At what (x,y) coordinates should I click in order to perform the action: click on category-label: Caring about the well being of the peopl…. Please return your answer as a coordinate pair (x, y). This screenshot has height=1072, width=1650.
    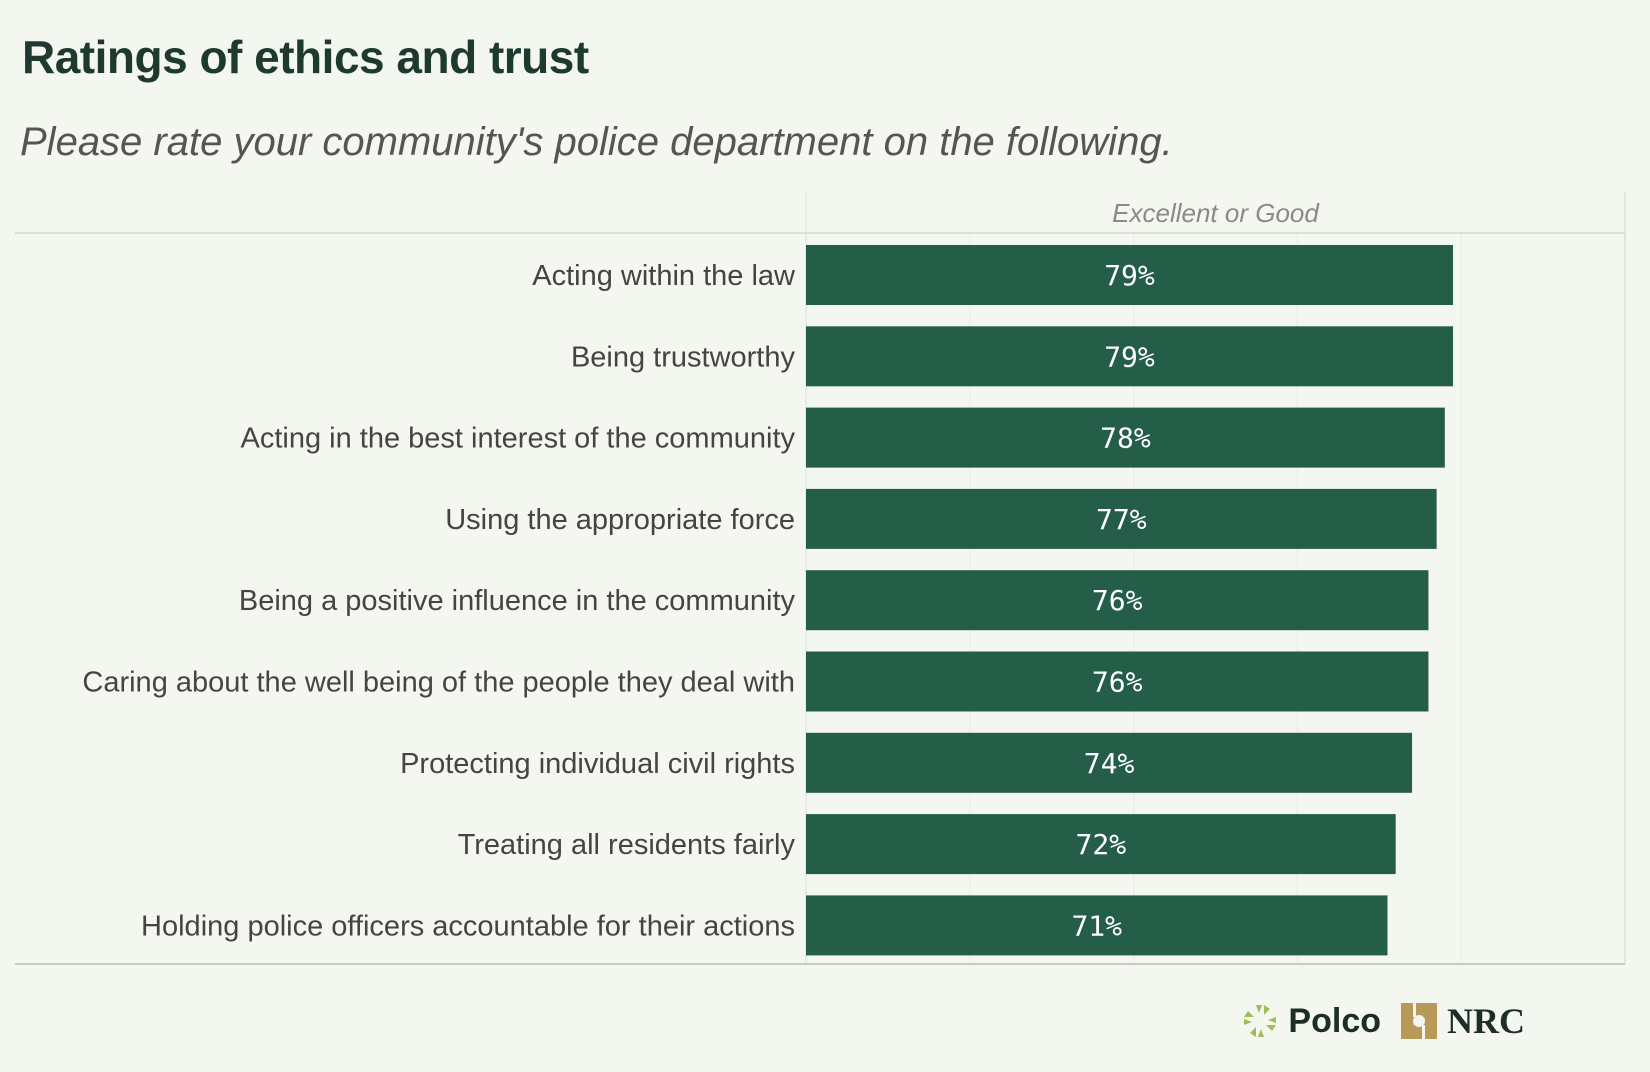
    Looking at the image, I should click on (438, 683).